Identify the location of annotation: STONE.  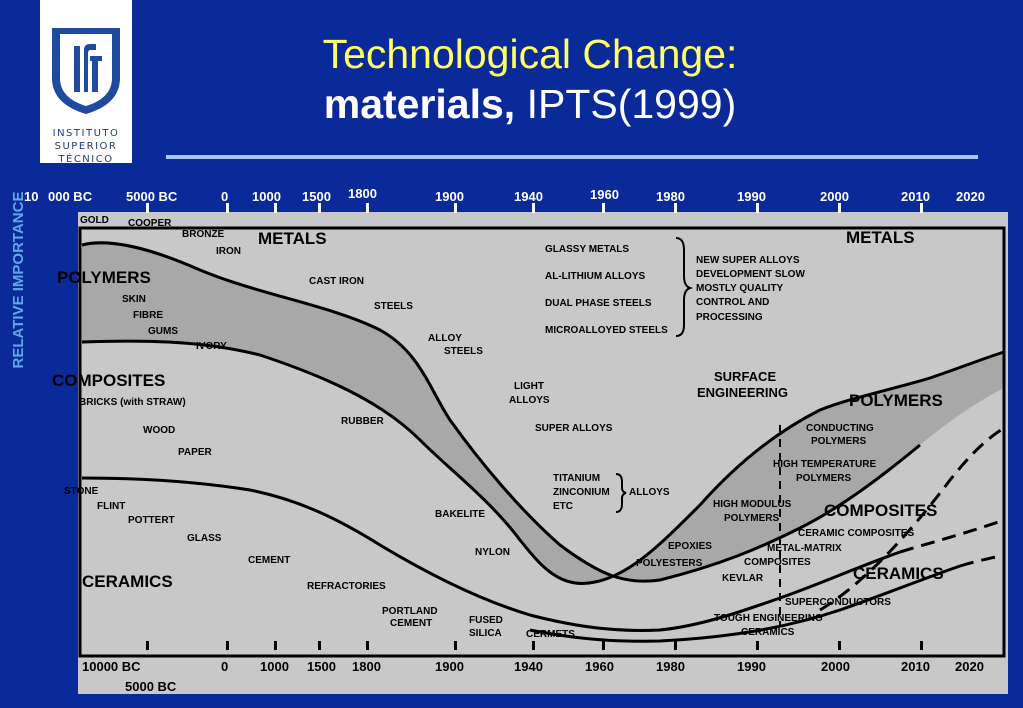
(81, 491).